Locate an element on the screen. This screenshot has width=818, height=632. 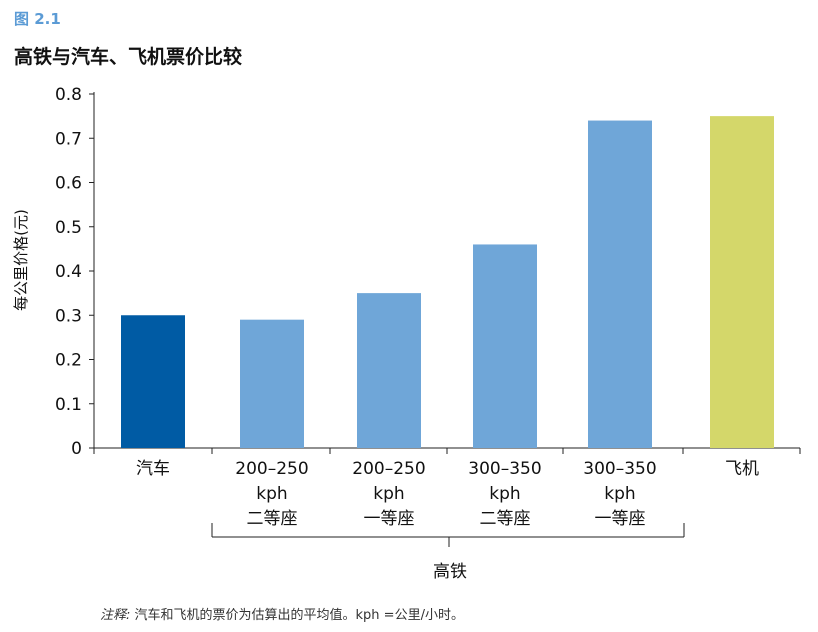
x-category-label-line: 飞机 is located at coordinates (742, 469).